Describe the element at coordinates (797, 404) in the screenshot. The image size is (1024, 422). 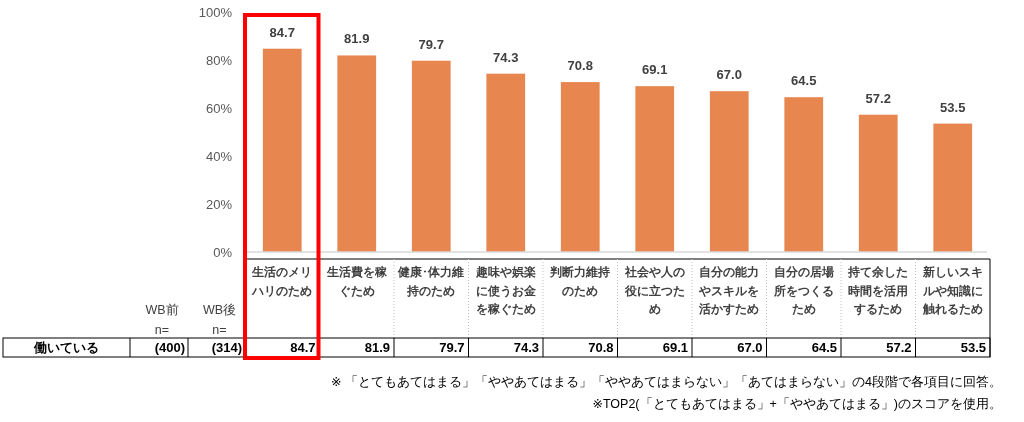
I see `text: ※TOP2(「とてもあてはまる」+「ややあてはまる」)のスコアを使用。` at that location.